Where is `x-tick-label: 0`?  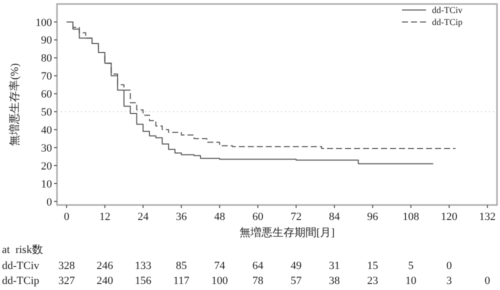 x-tick-label: 0 is located at coordinates (67, 217).